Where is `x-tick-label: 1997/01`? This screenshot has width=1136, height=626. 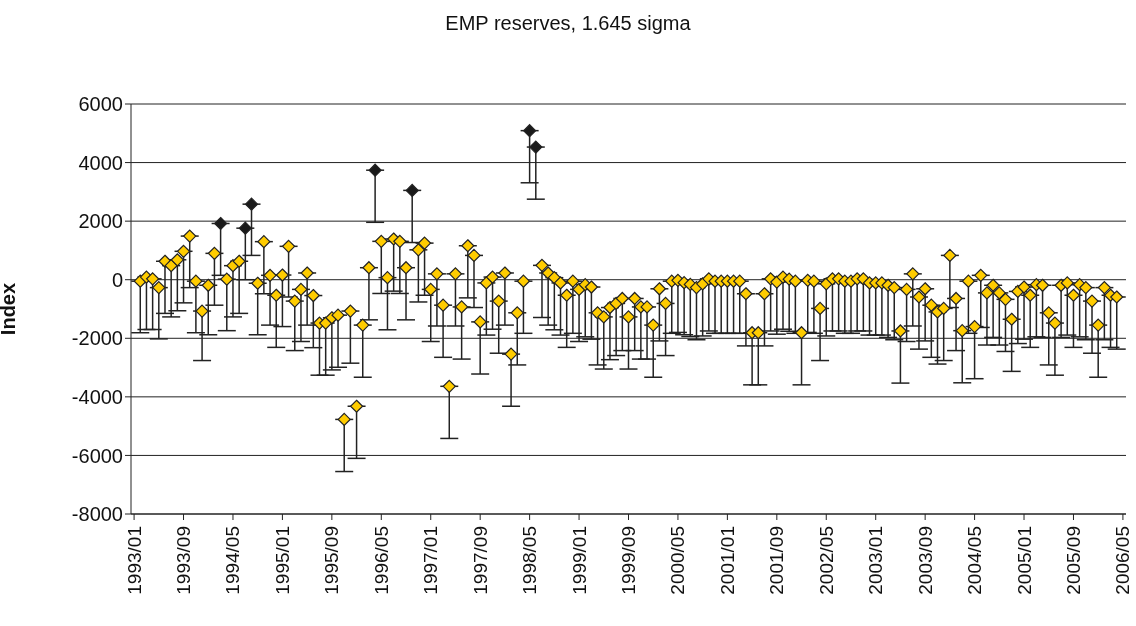
x-tick-label: 1997/01 is located at coordinates (431, 560).